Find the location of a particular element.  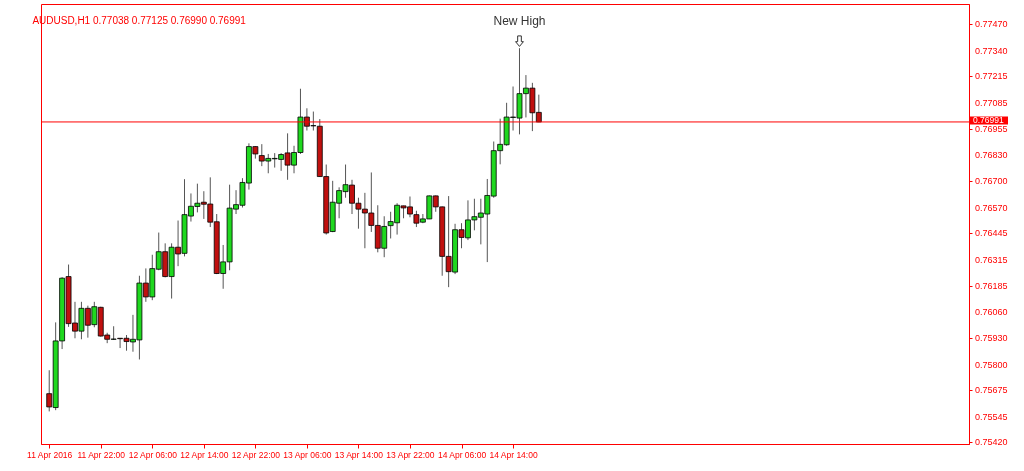

y-tick-label: 0.76185 is located at coordinates (991, 286).